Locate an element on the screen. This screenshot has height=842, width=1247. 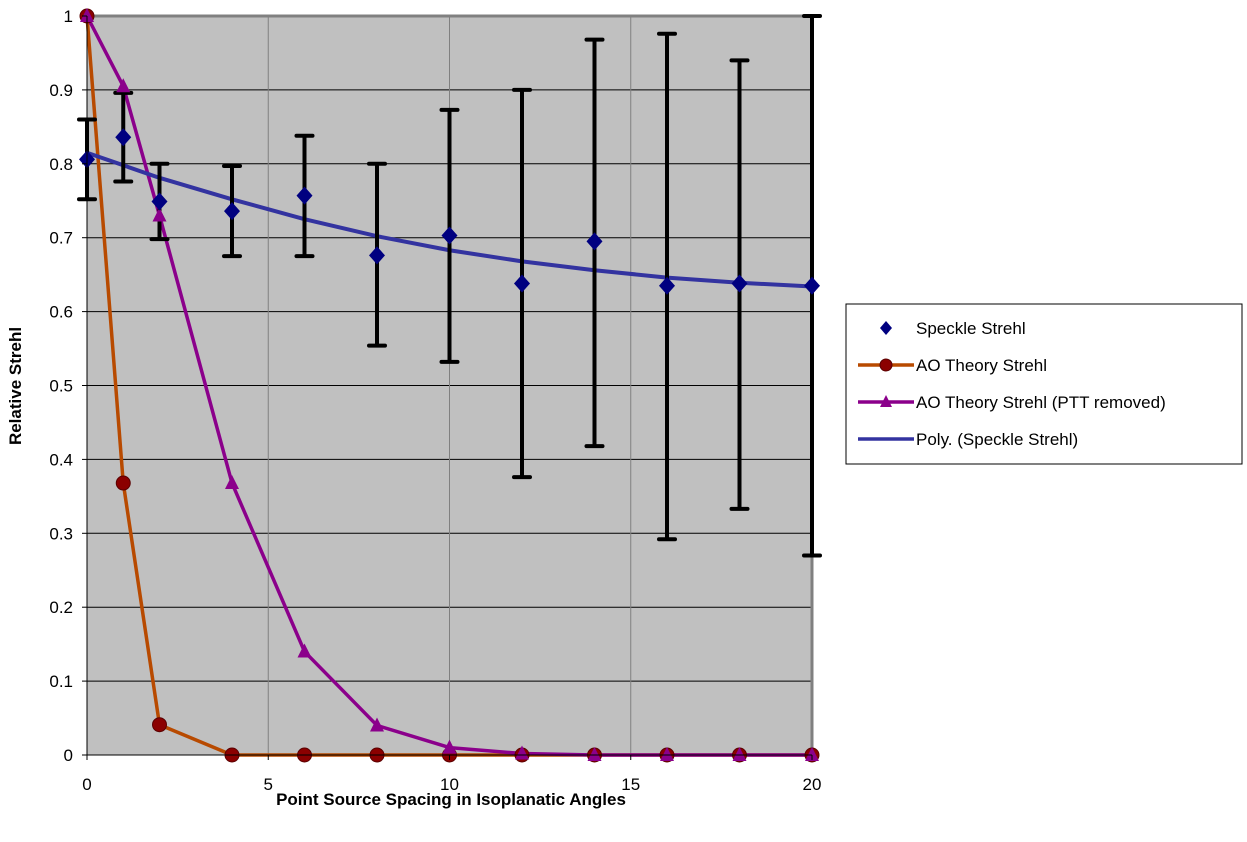
y-tick-label: 0.2 is located at coordinates (61, 607).